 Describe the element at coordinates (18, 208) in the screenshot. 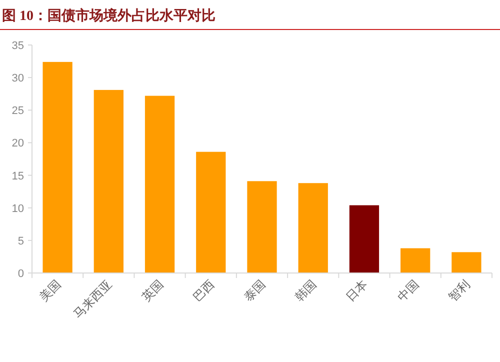

I see `y-tick-label: 10` at that location.